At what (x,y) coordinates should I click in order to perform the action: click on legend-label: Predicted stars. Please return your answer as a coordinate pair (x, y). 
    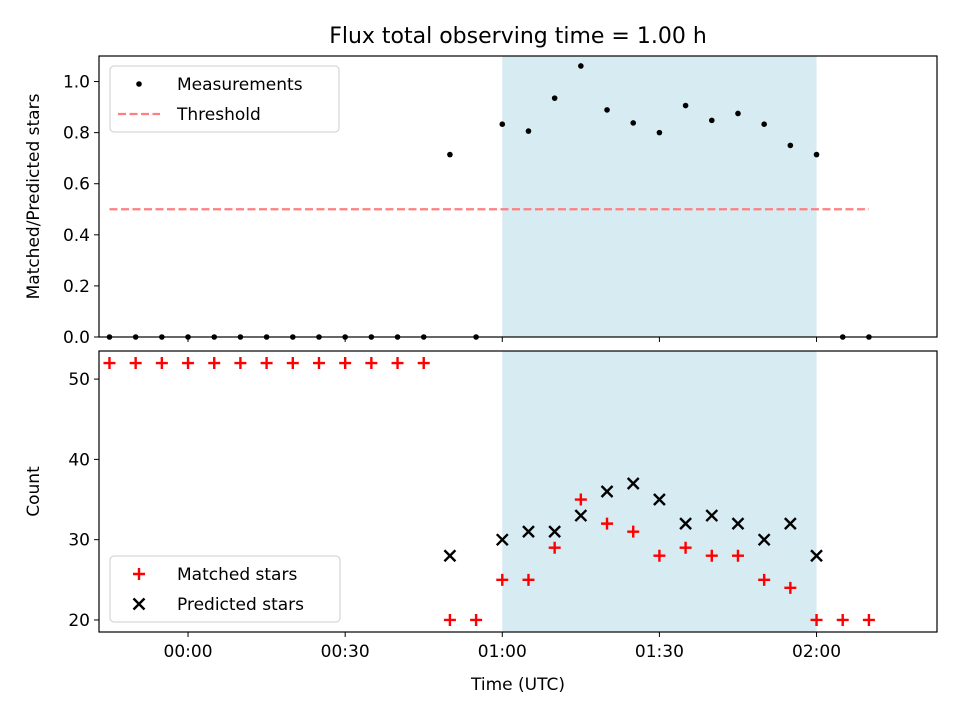
    Looking at the image, I should click on (240, 605).